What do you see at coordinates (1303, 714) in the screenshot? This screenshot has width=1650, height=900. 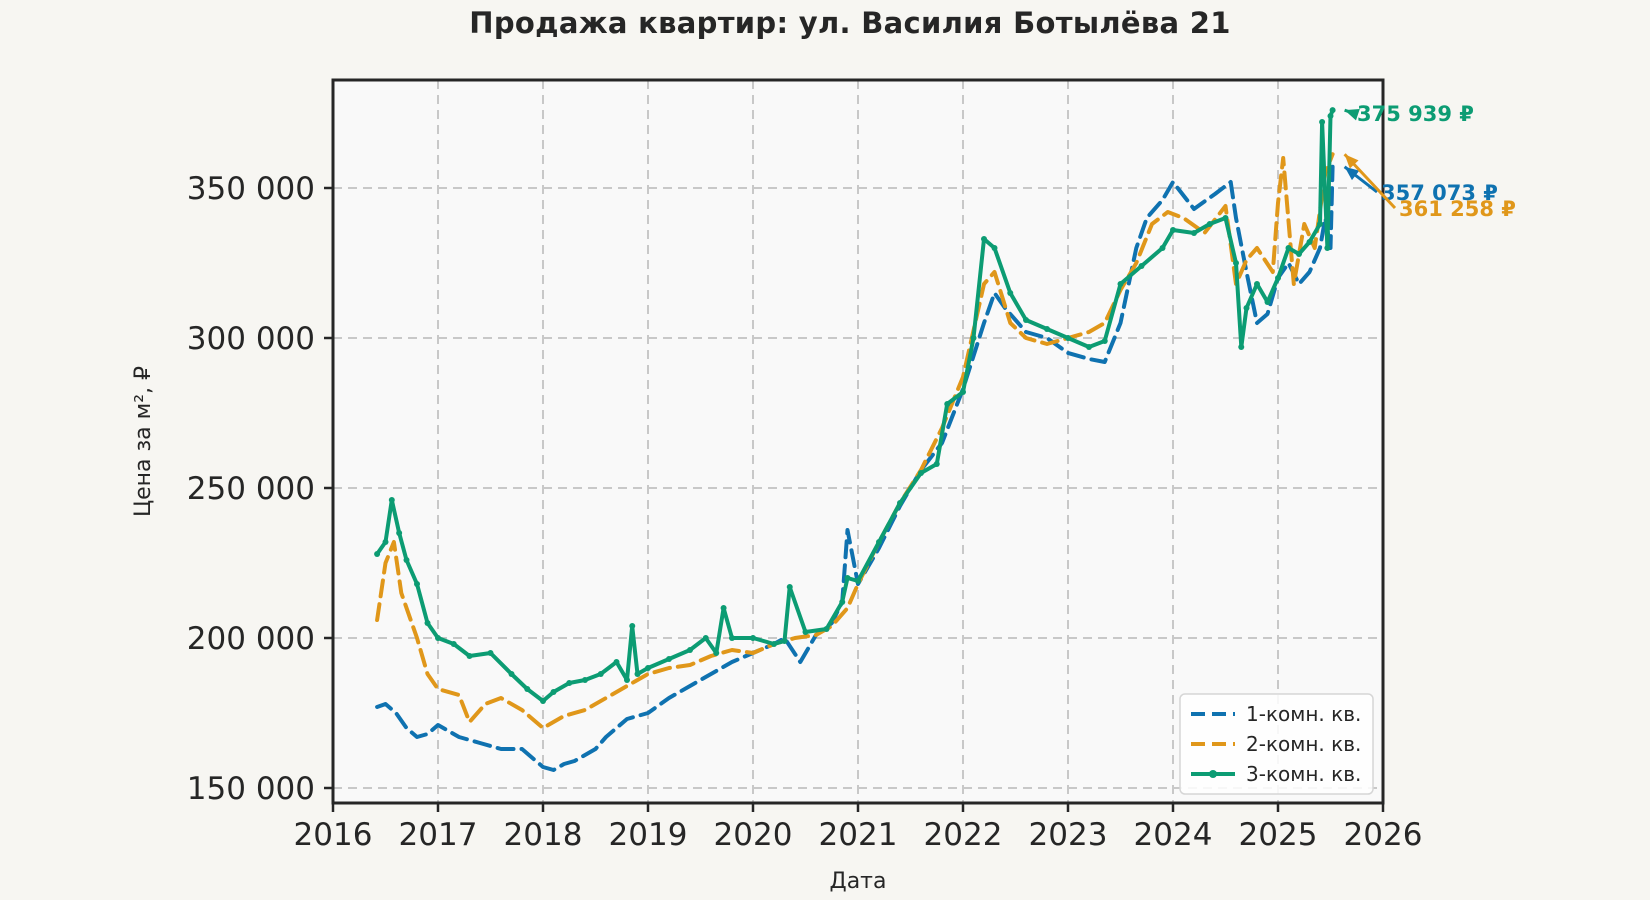 I see `legend-label: 1-комн. кв.` at bounding box center [1303, 714].